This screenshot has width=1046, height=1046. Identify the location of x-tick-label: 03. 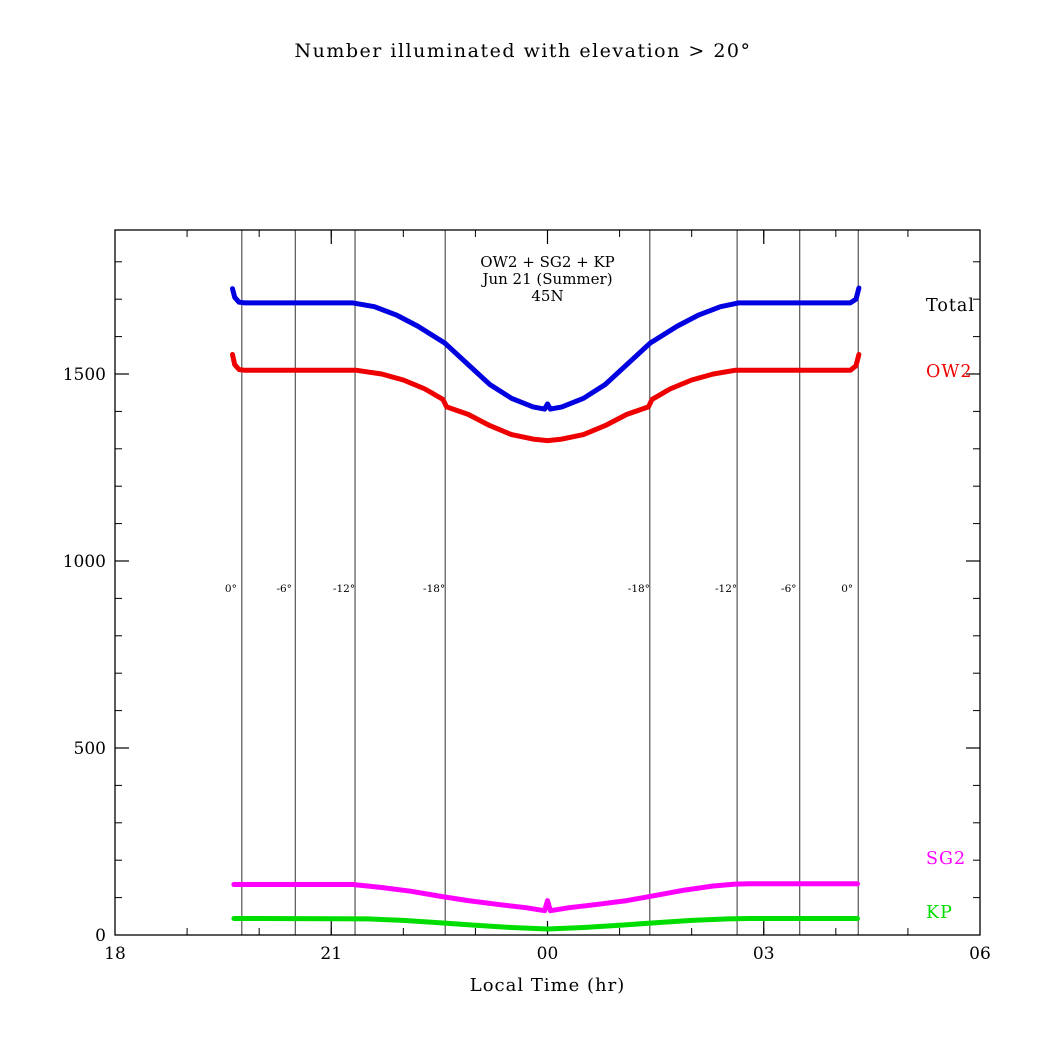
(764, 954).